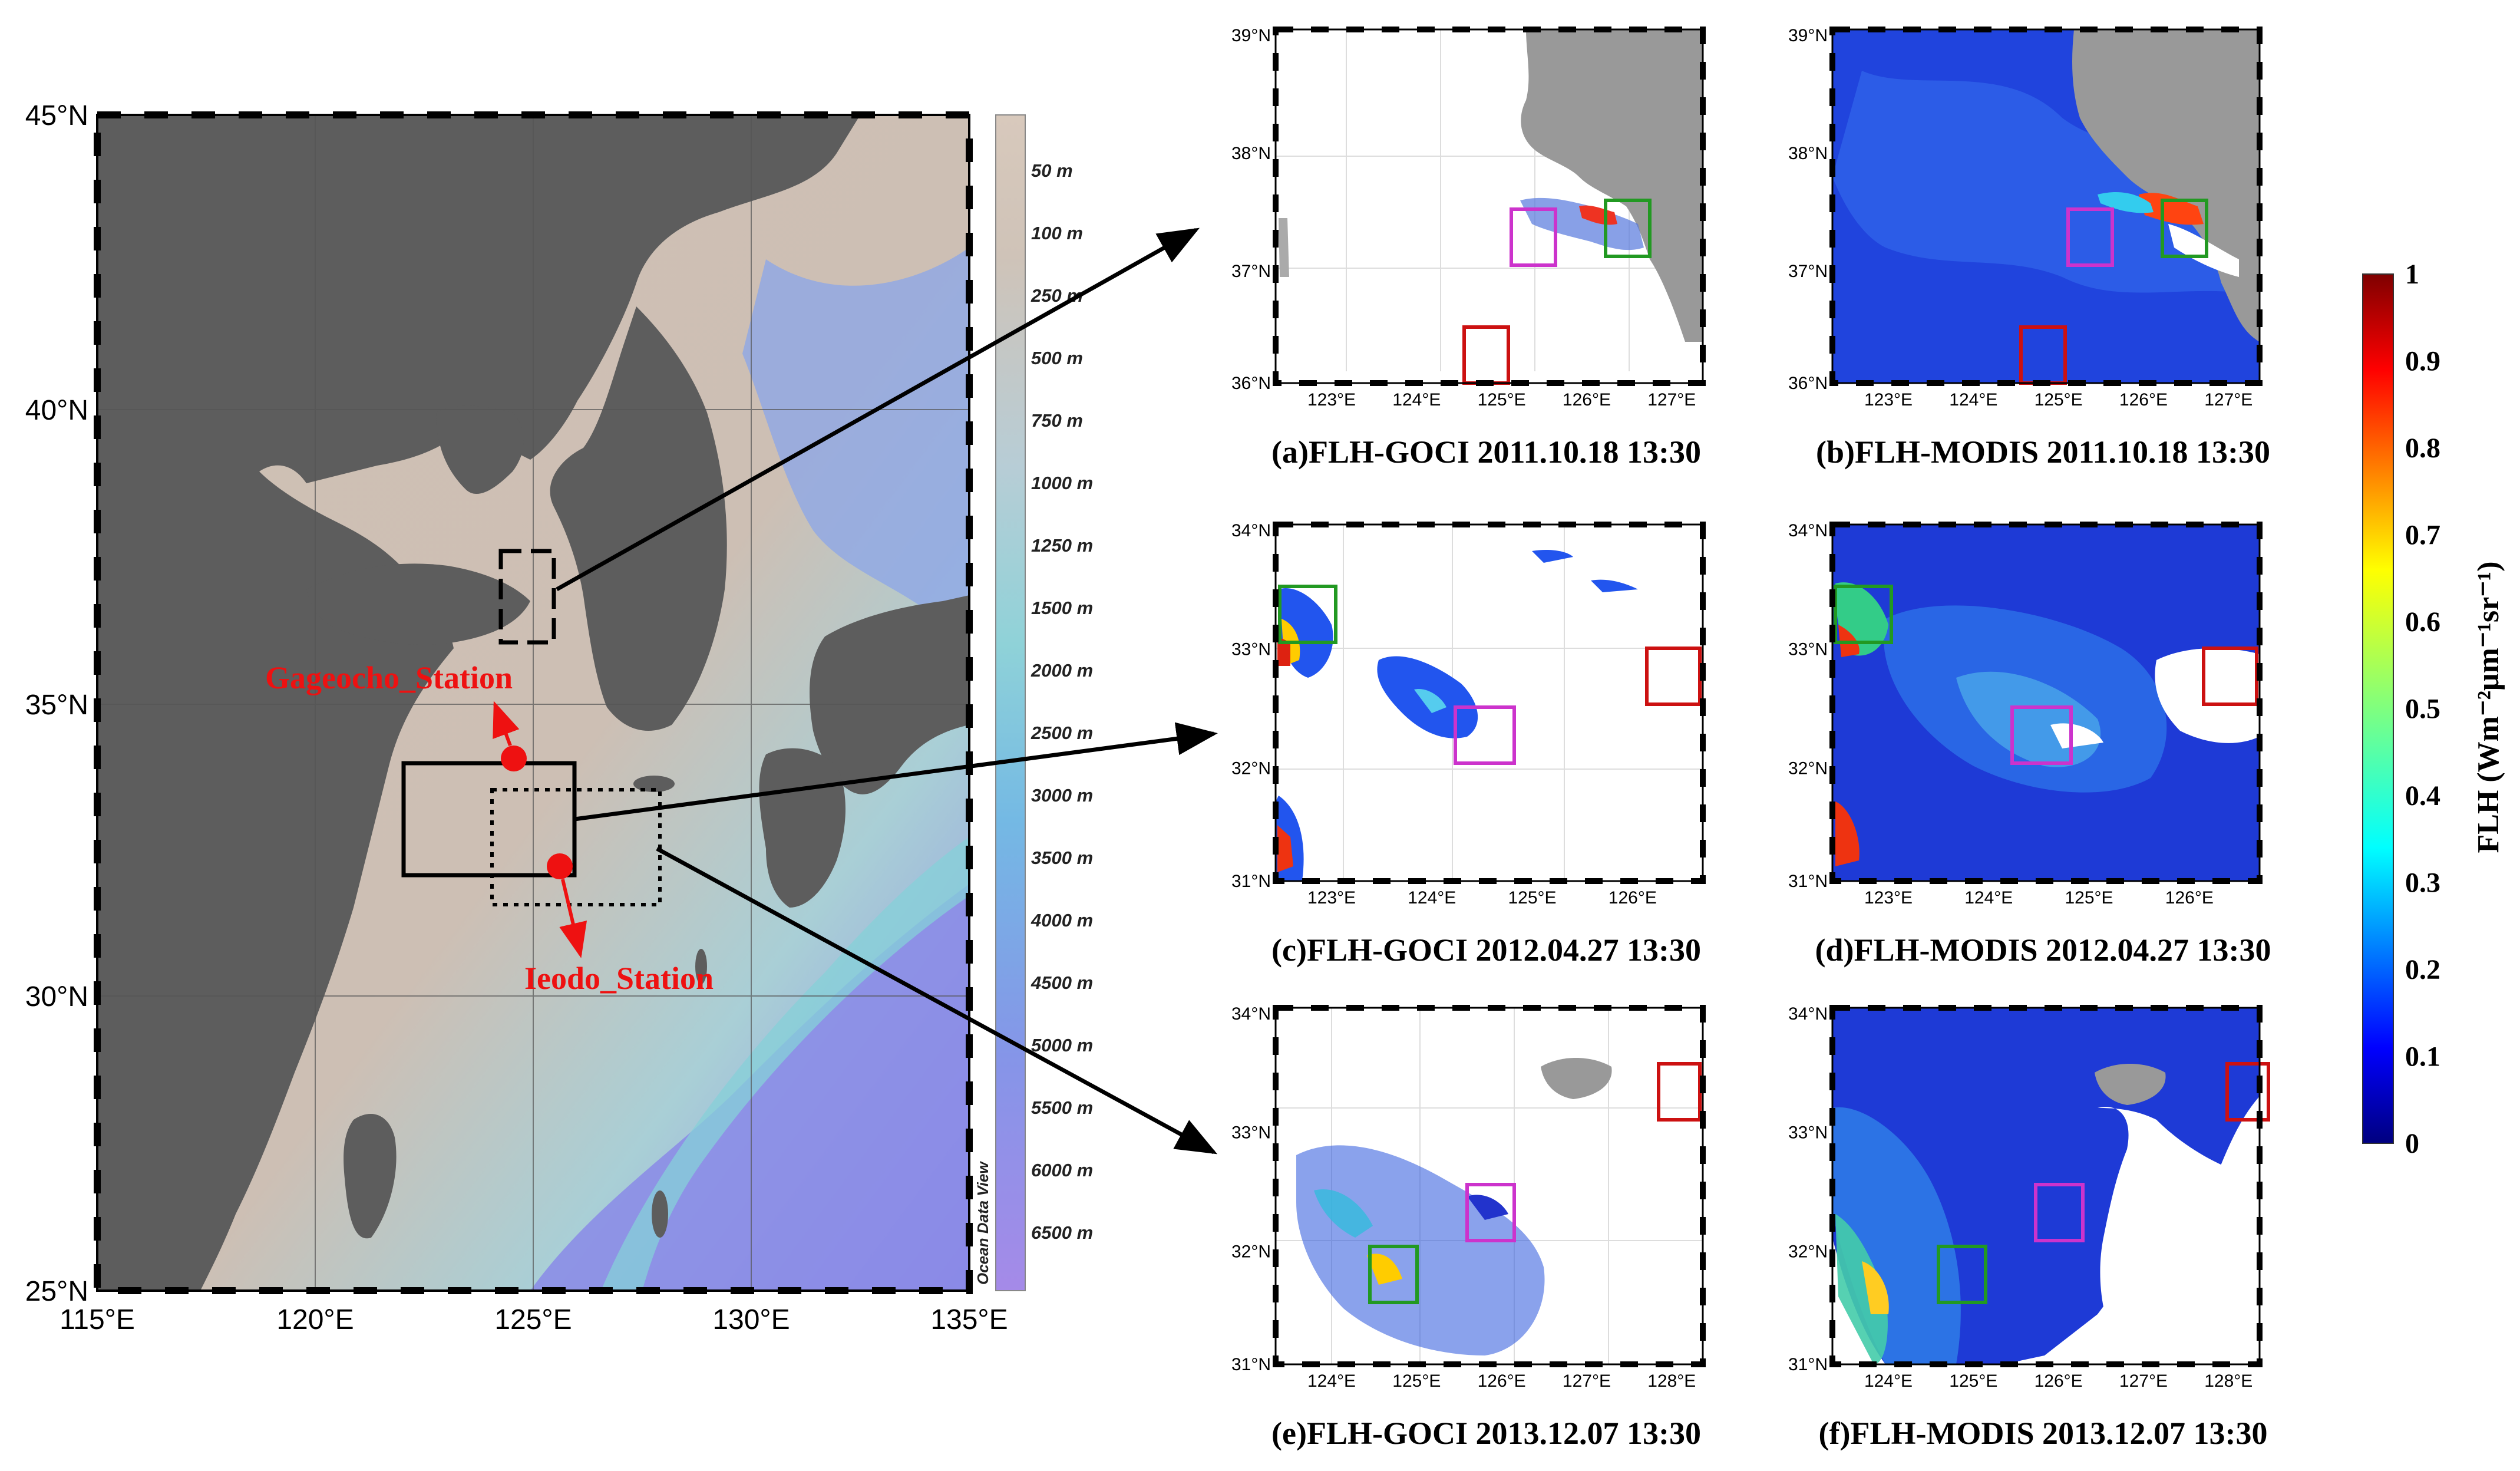  Describe the element at coordinates (2488, 707) in the screenshot. I see `flh-colorbar-label: FLH (Wm⁻²μm⁻¹sr⁻¹)` at that location.